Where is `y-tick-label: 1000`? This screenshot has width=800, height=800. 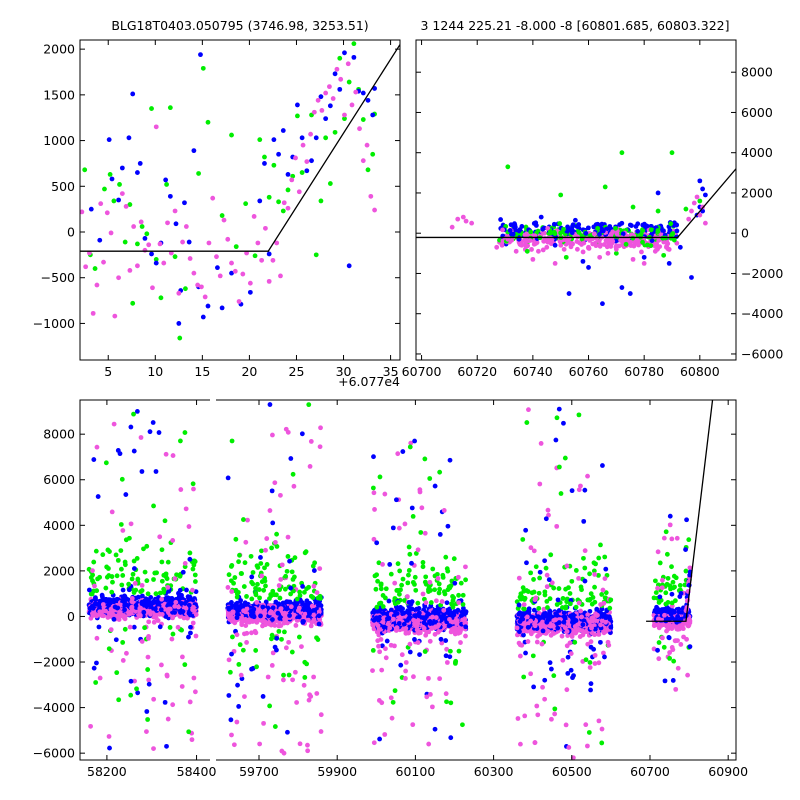
y-tick-label: 1000 is located at coordinates (59, 140).